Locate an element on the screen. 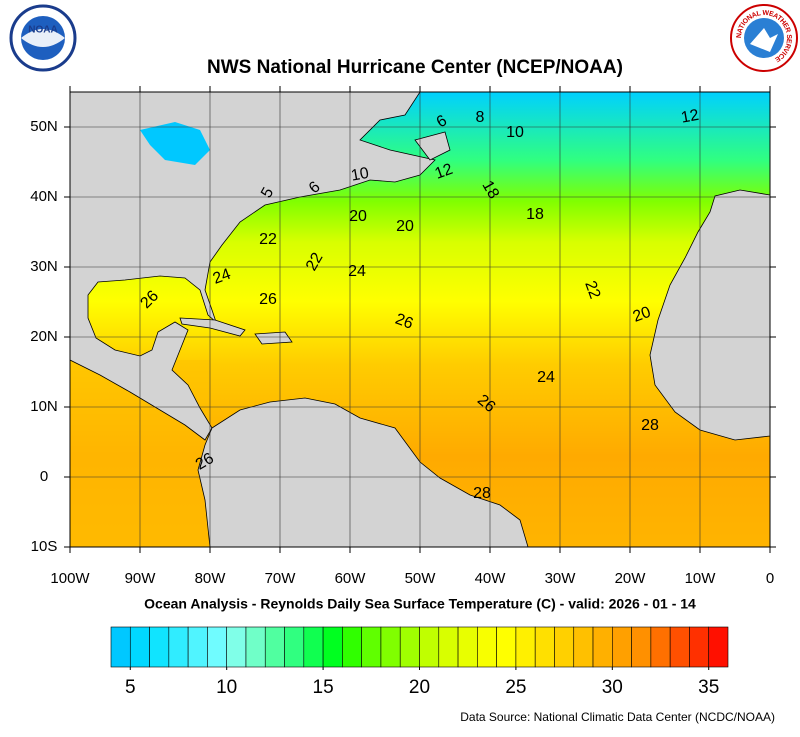  y-tick-label: 40N is located at coordinates (44, 196).